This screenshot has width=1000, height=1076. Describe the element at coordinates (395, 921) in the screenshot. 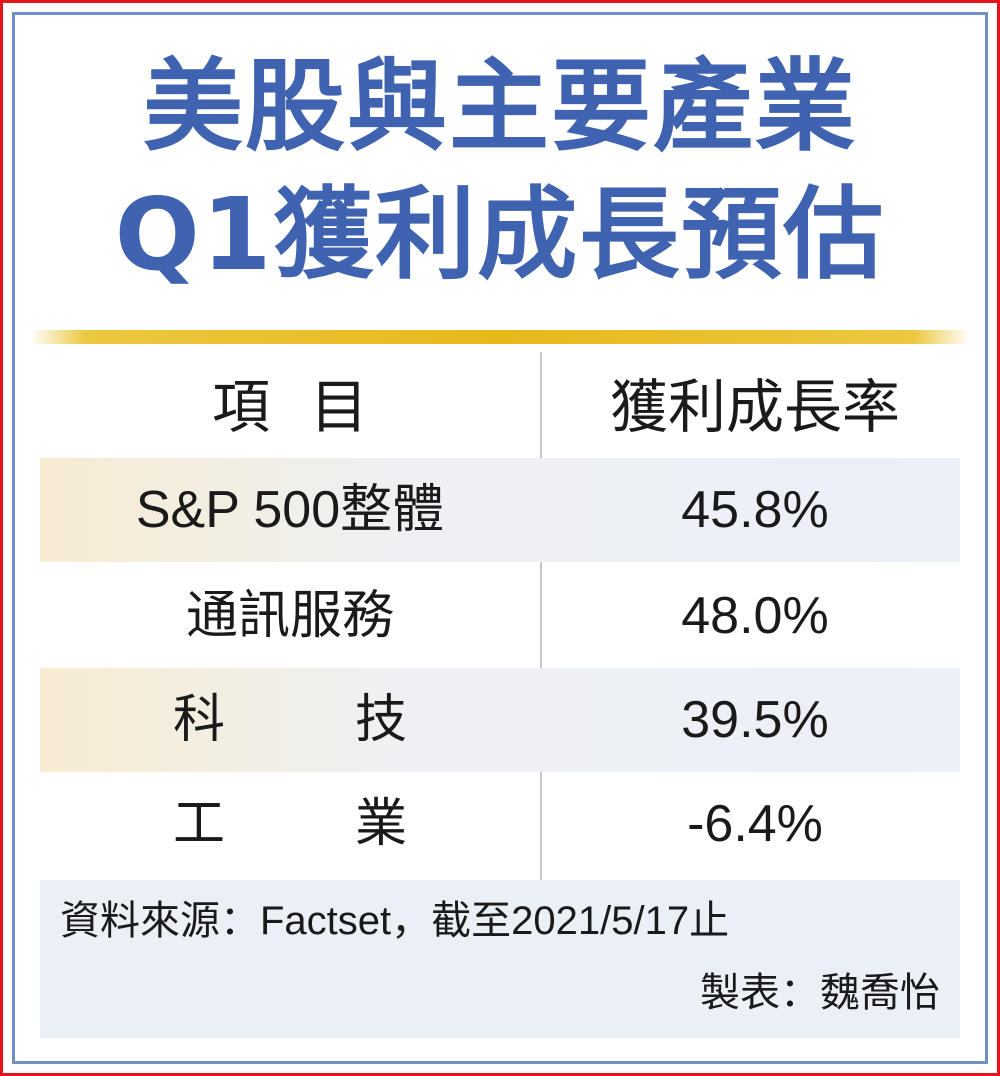

I see `data-source-note: 資料來源：Factset，截至2021/5/17止` at that location.